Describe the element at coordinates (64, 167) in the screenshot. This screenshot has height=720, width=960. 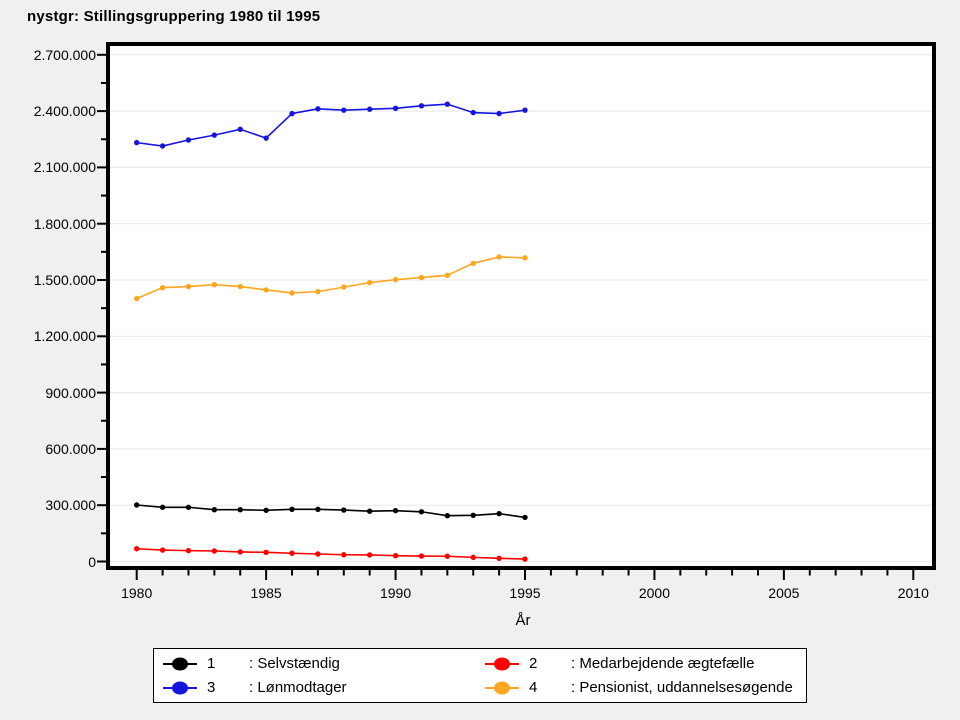
I see `y-axis-tick-label: 2.100.000` at that location.